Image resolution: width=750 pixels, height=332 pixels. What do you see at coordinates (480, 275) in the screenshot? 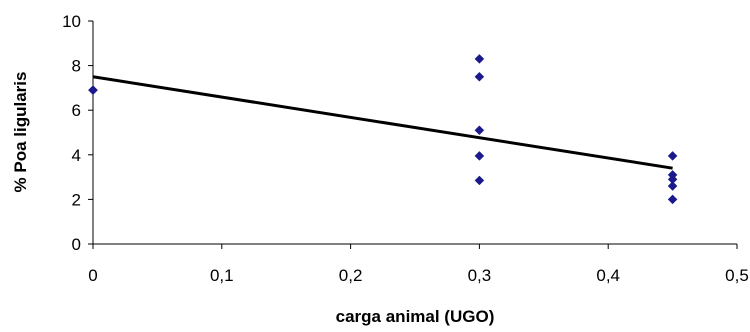
I see `x-tick-label: 0,3` at bounding box center [480, 275].